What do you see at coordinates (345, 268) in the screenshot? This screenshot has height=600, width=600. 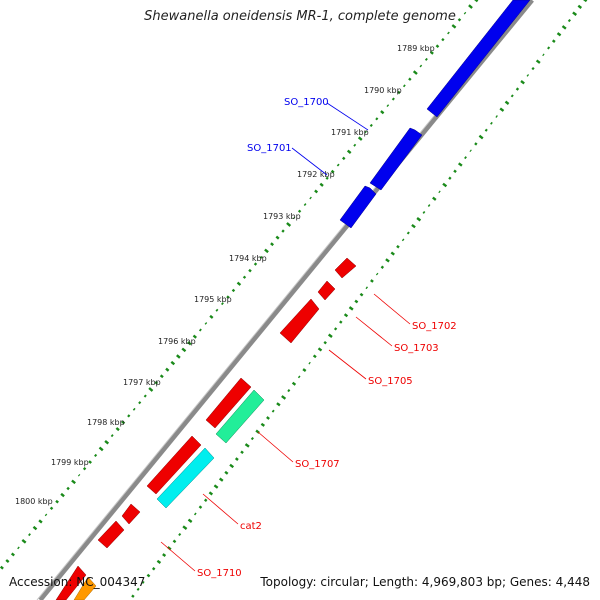 I see `gene-feature-so1702` at bounding box center [345, 268].